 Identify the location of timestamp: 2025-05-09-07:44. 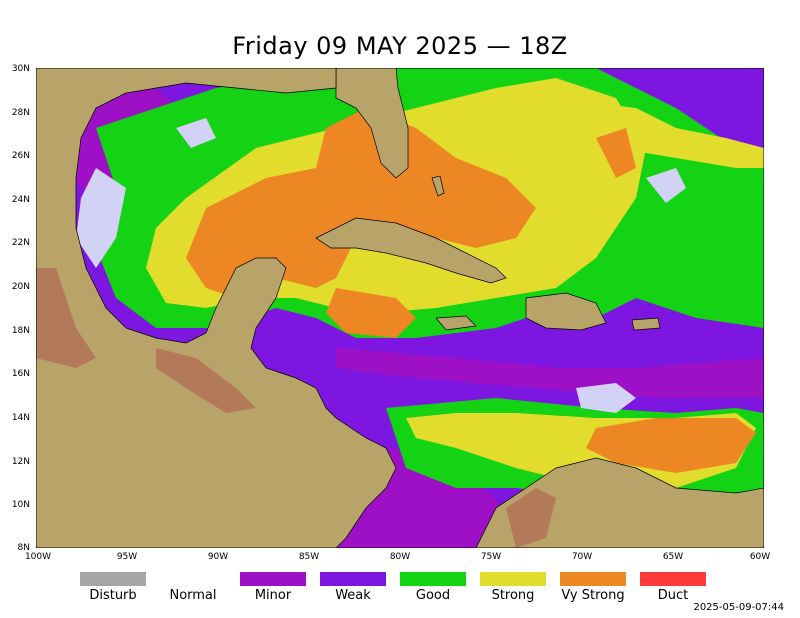
(738, 607).